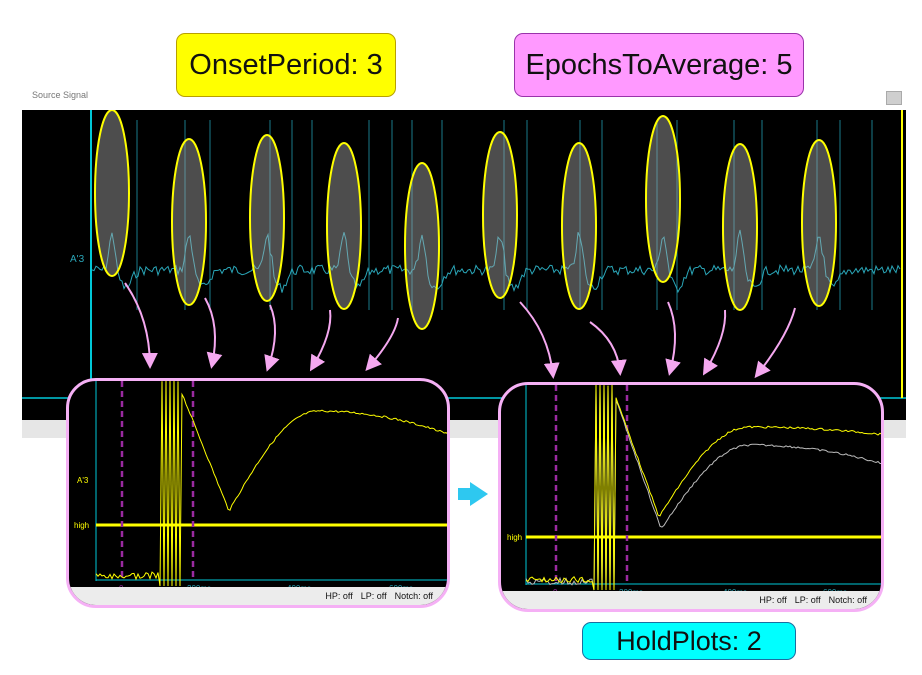  What do you see at coordinates (689, 641) in the screenshot?
I see `hold-plots-callout: HoldPlots: 2` at bounding box center [689, 641].